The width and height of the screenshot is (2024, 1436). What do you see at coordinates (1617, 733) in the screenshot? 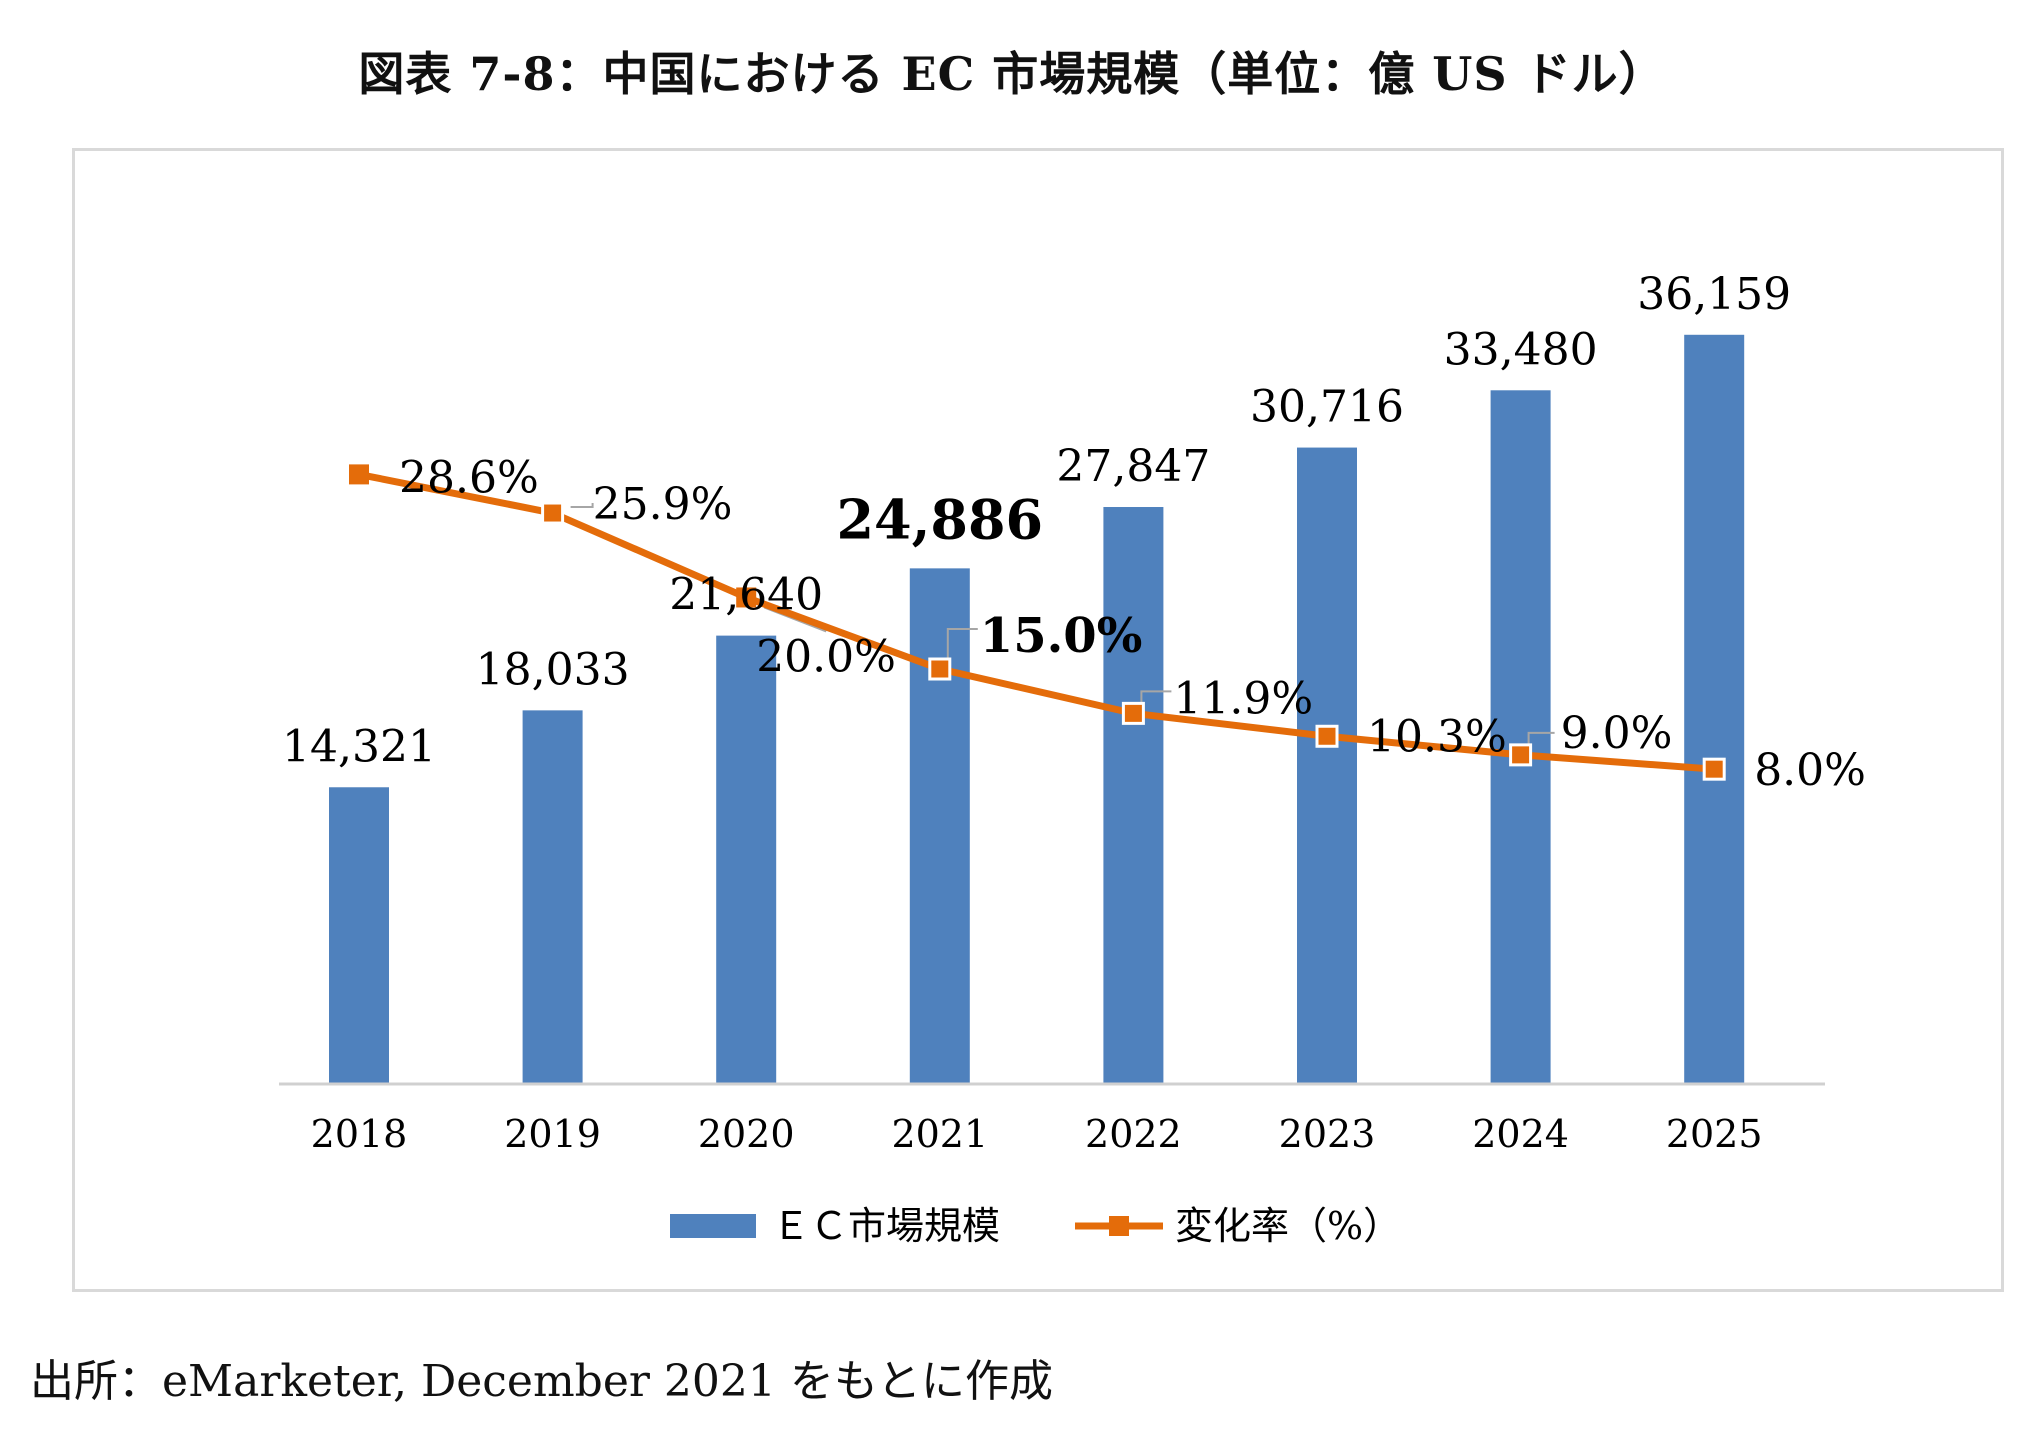
I see `change-rate-label-2024: 9.0%` at bounding box center [1617, 733].